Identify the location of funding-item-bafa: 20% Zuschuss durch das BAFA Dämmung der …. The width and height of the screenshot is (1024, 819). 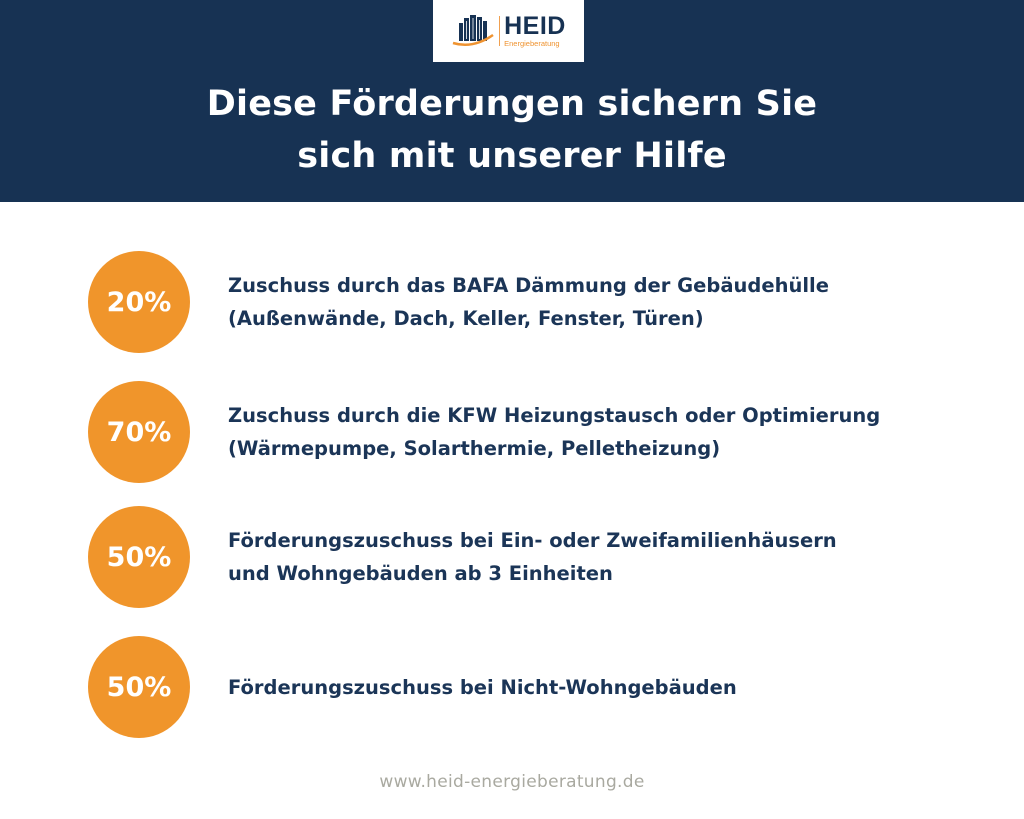
(538, 302).